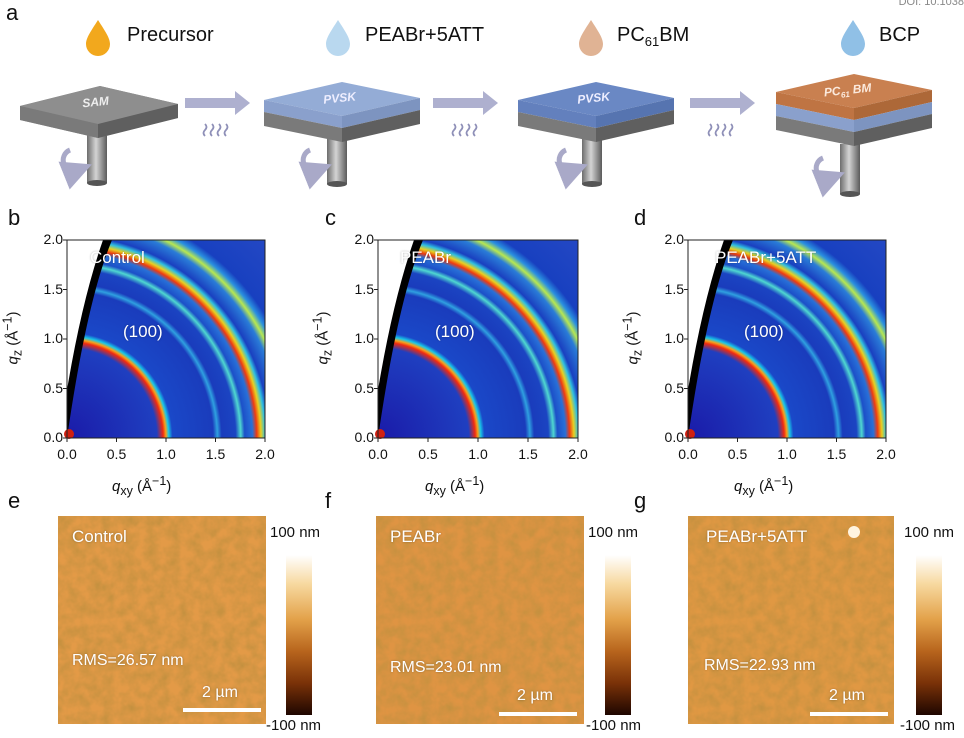 Image resolution: width=964 pixels, height=738 pixels. Describe the element at coordinates (328, 500) in the screenshot. I see `panel-label-f: f` at that location.